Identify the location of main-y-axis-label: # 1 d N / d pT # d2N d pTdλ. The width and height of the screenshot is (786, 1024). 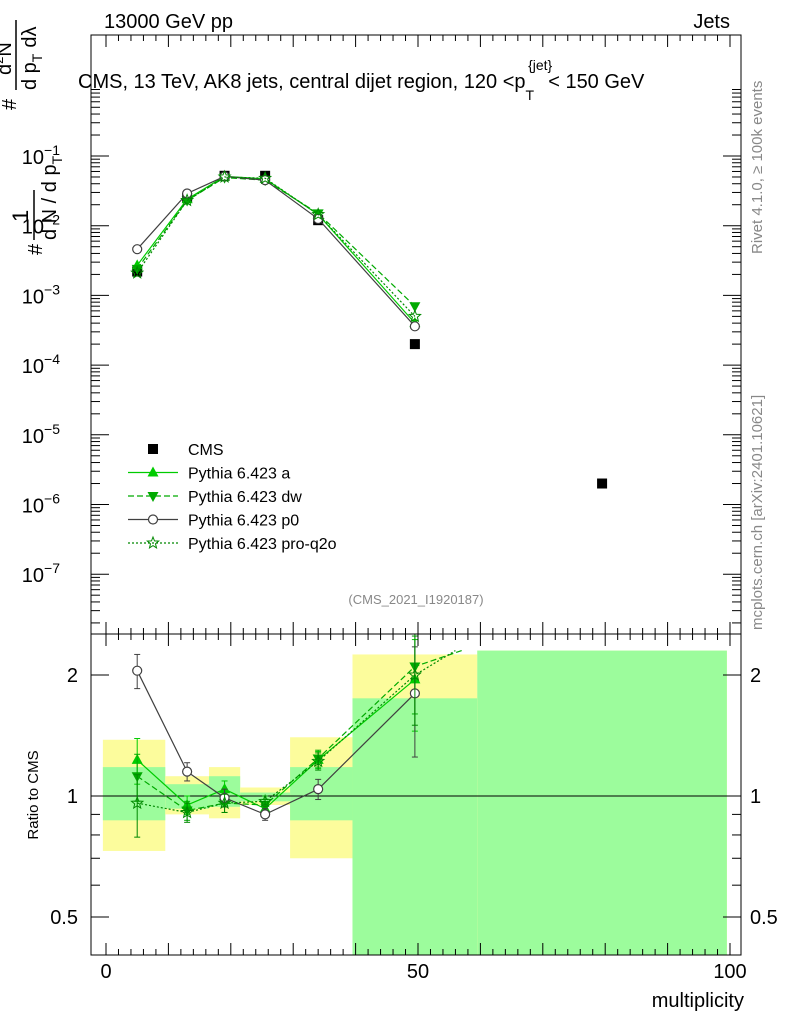
(32, 137).